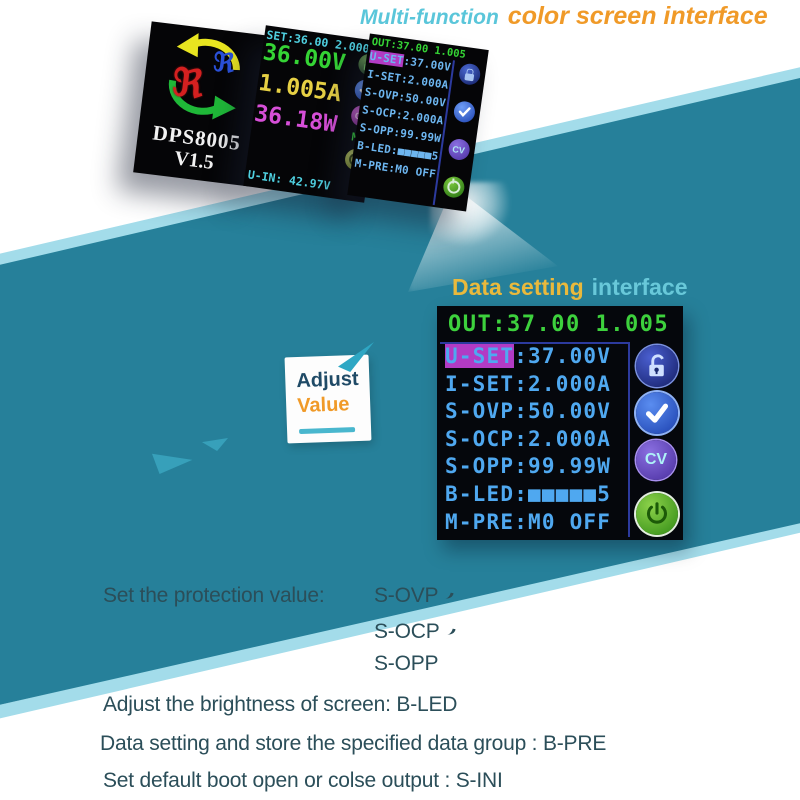  What do you see at coordinates (289, 180) in the screenshot?
I see `input-voltage-readout: U-IN: 42.97V` at bounding box center [289, 180].